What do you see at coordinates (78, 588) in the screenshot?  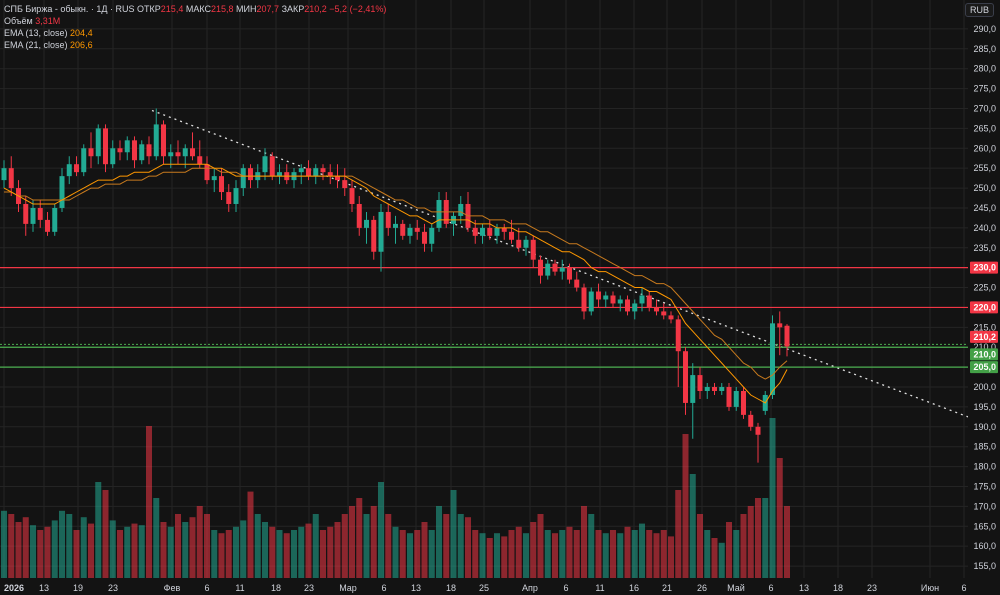 I see `time-tick-label: 19` at bounding box center [78, 588].